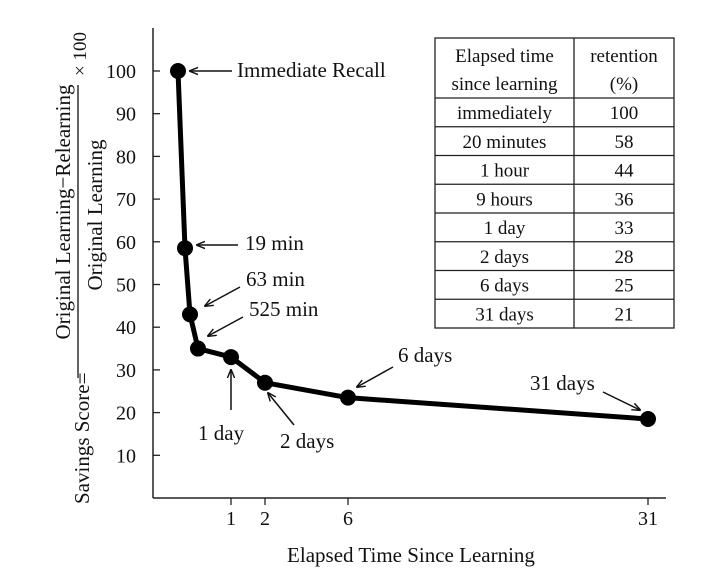 Image resolution: width=714 pixels, height=578 pixels. I want to click on table-header: Elapsed time, so click(504, 56).